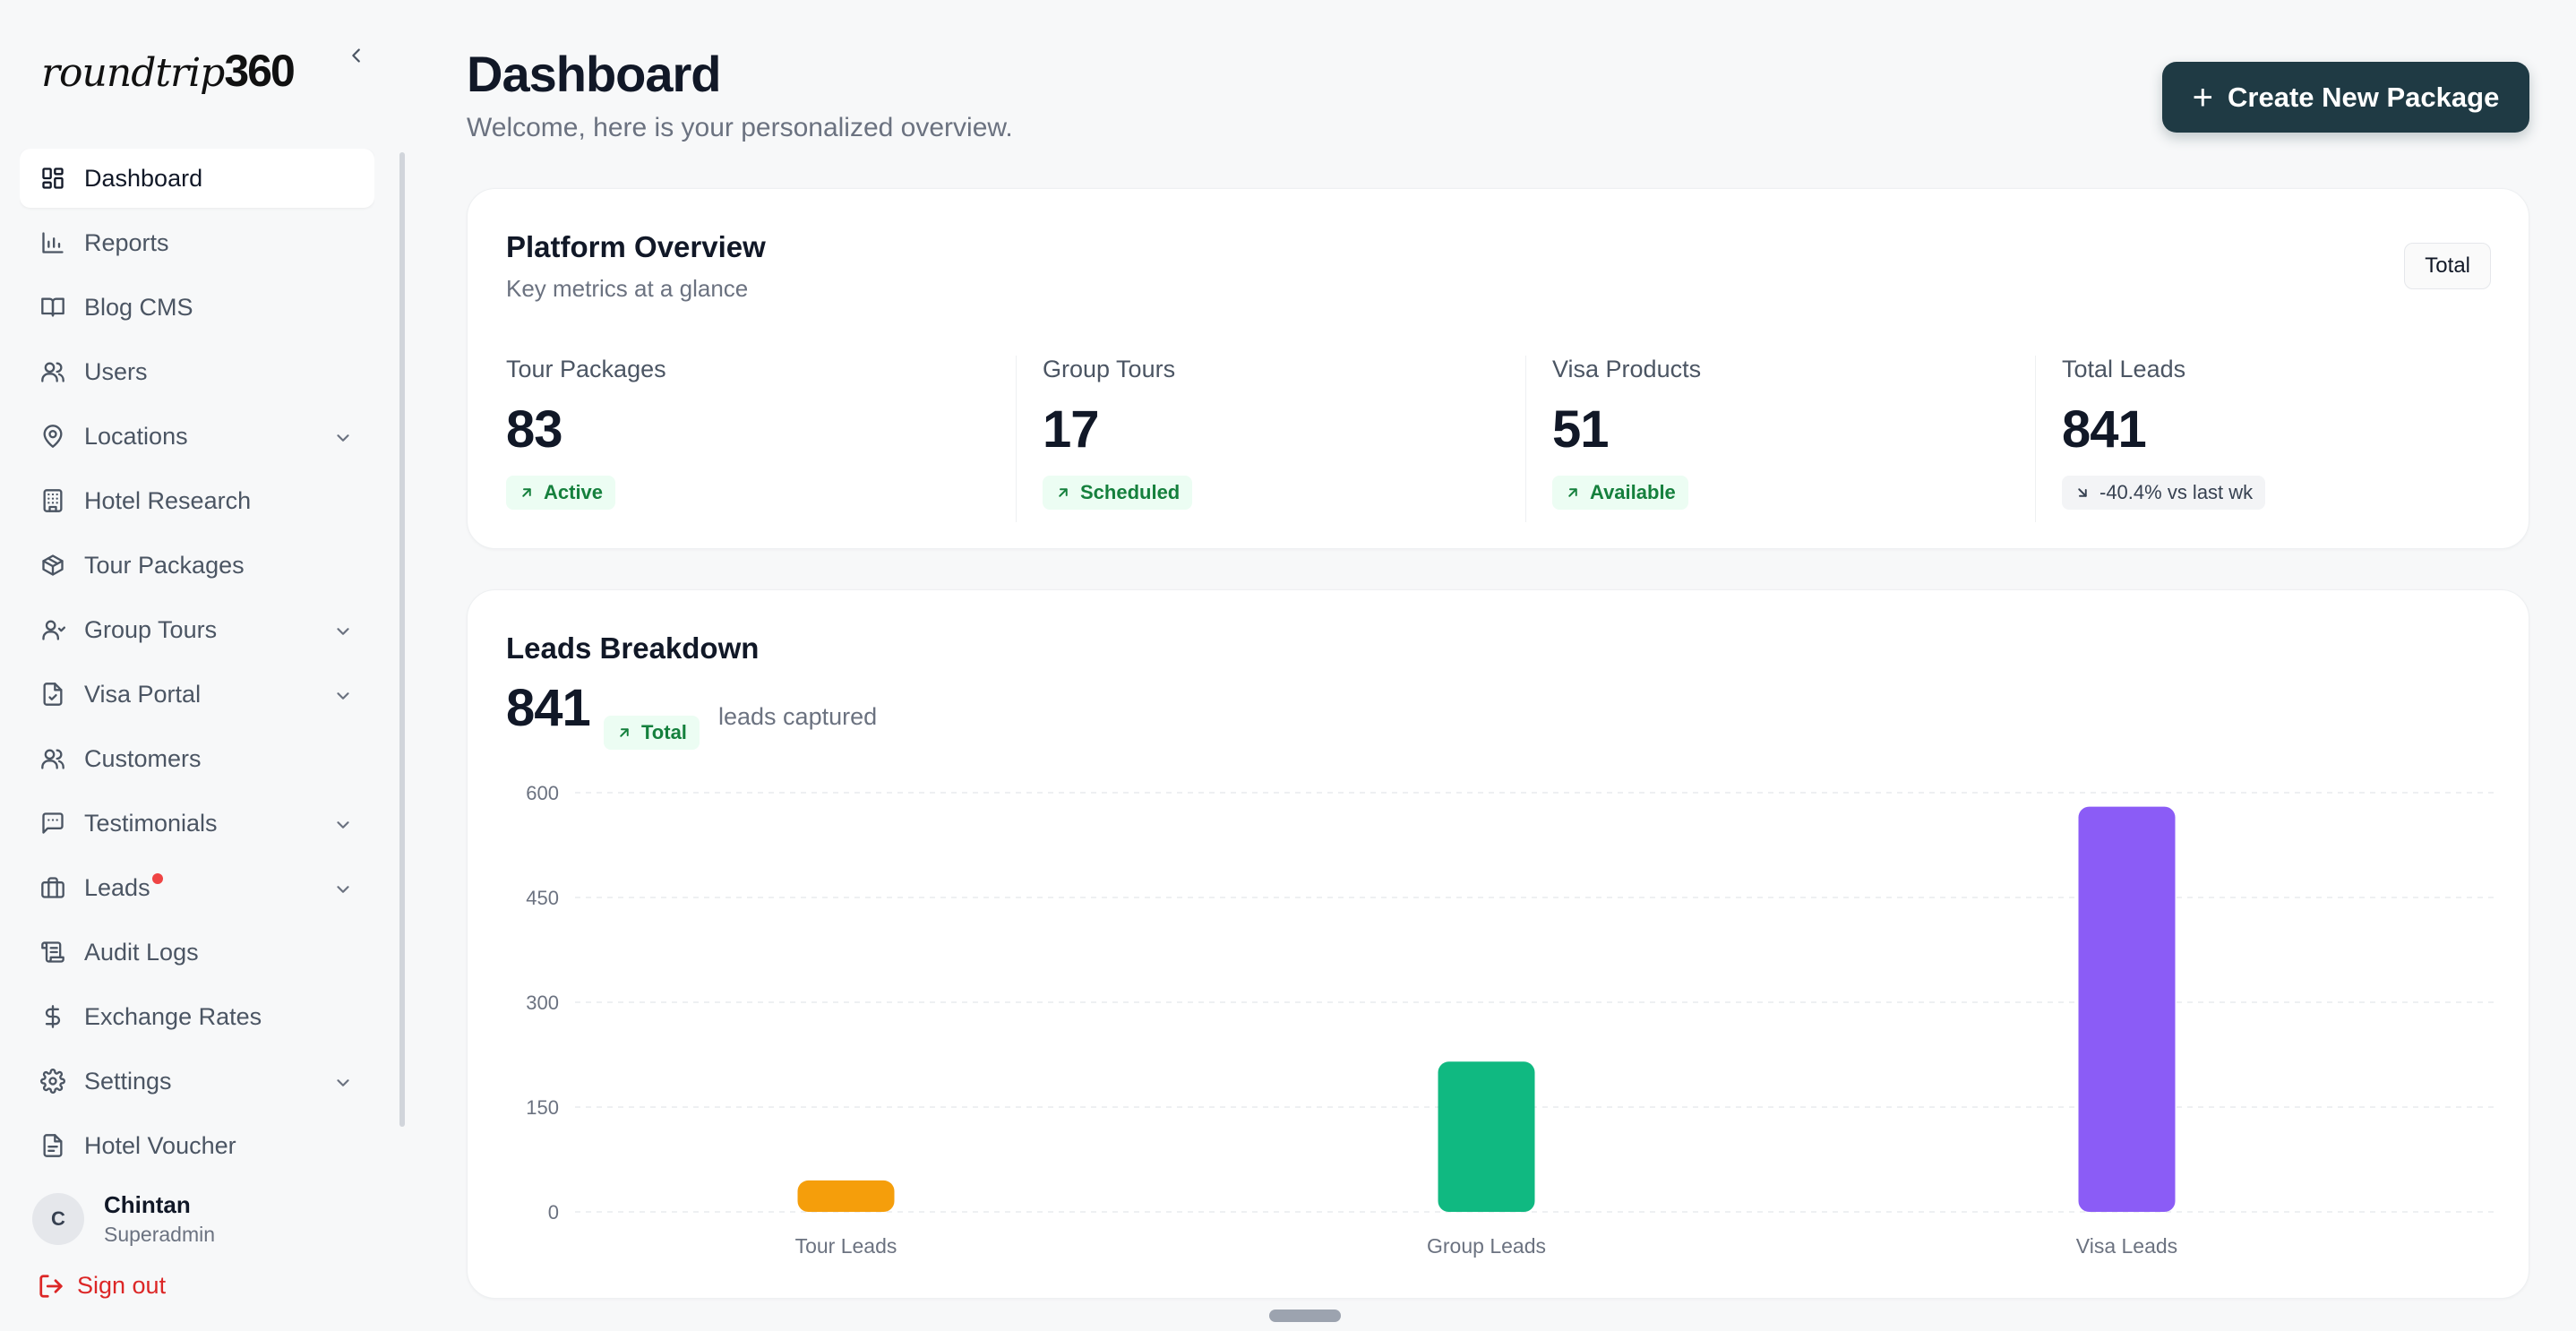 The height and width of the screenshot is (1331, 2576). What do you see at coordinates (586, 369) in the screenshot?
I see `metric-label: Tour Packages` at bounding box center [586, 369].